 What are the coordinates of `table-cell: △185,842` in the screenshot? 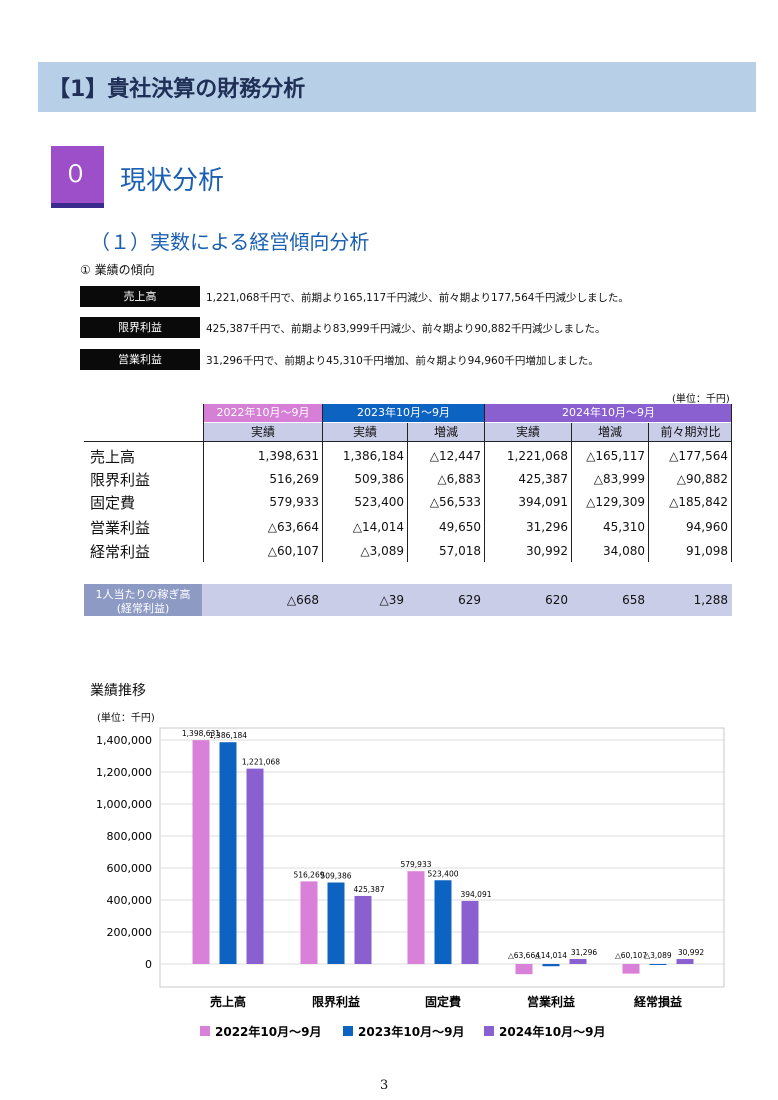 It's located at (698, 502).